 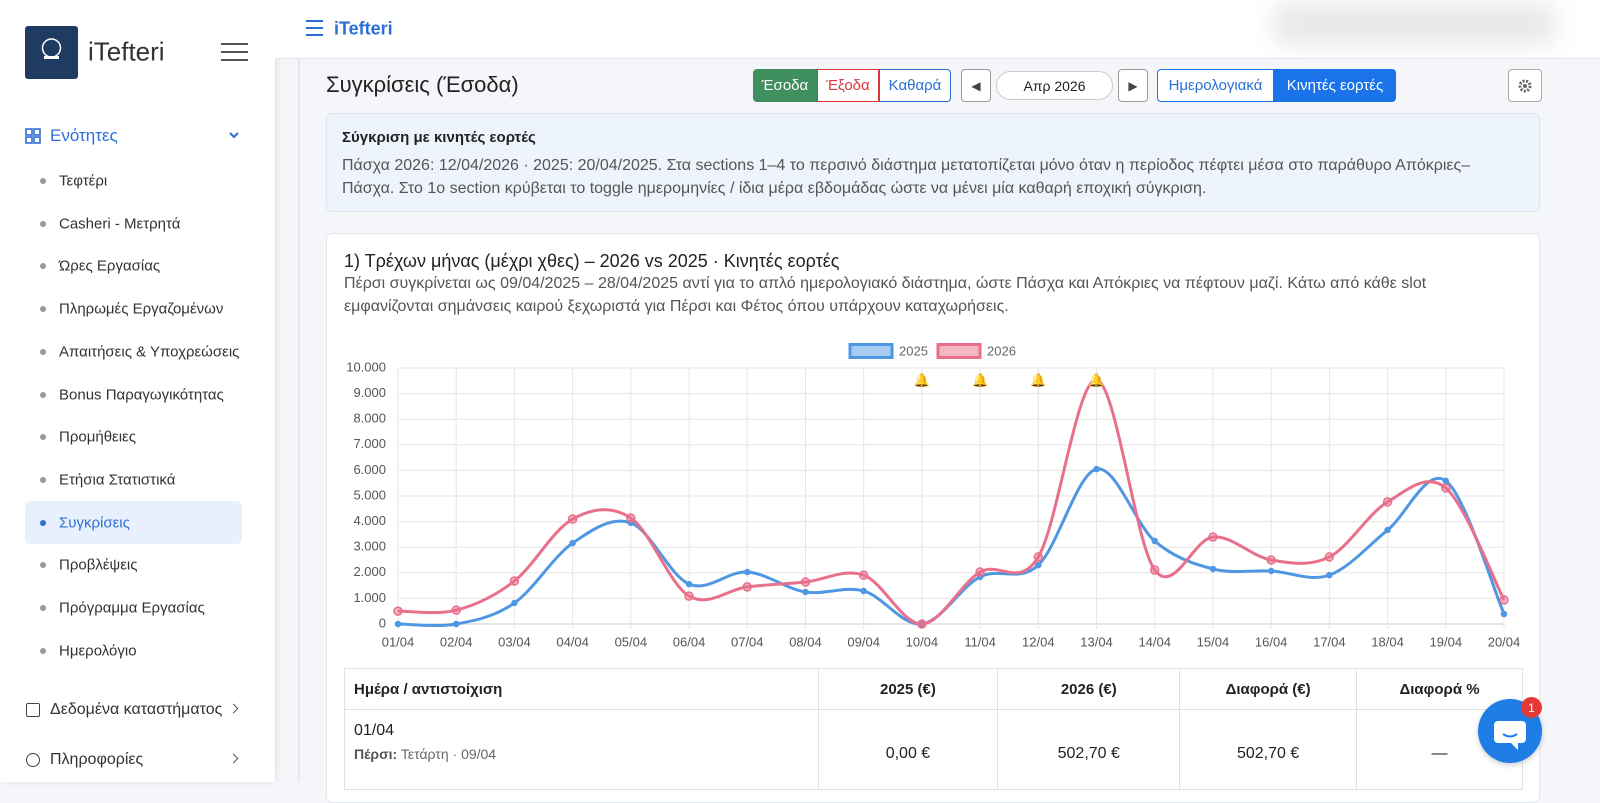 What do you see at coordinates (33, 710) in the screenshot?
I see `section-icon` at bounding box center [33, 710].